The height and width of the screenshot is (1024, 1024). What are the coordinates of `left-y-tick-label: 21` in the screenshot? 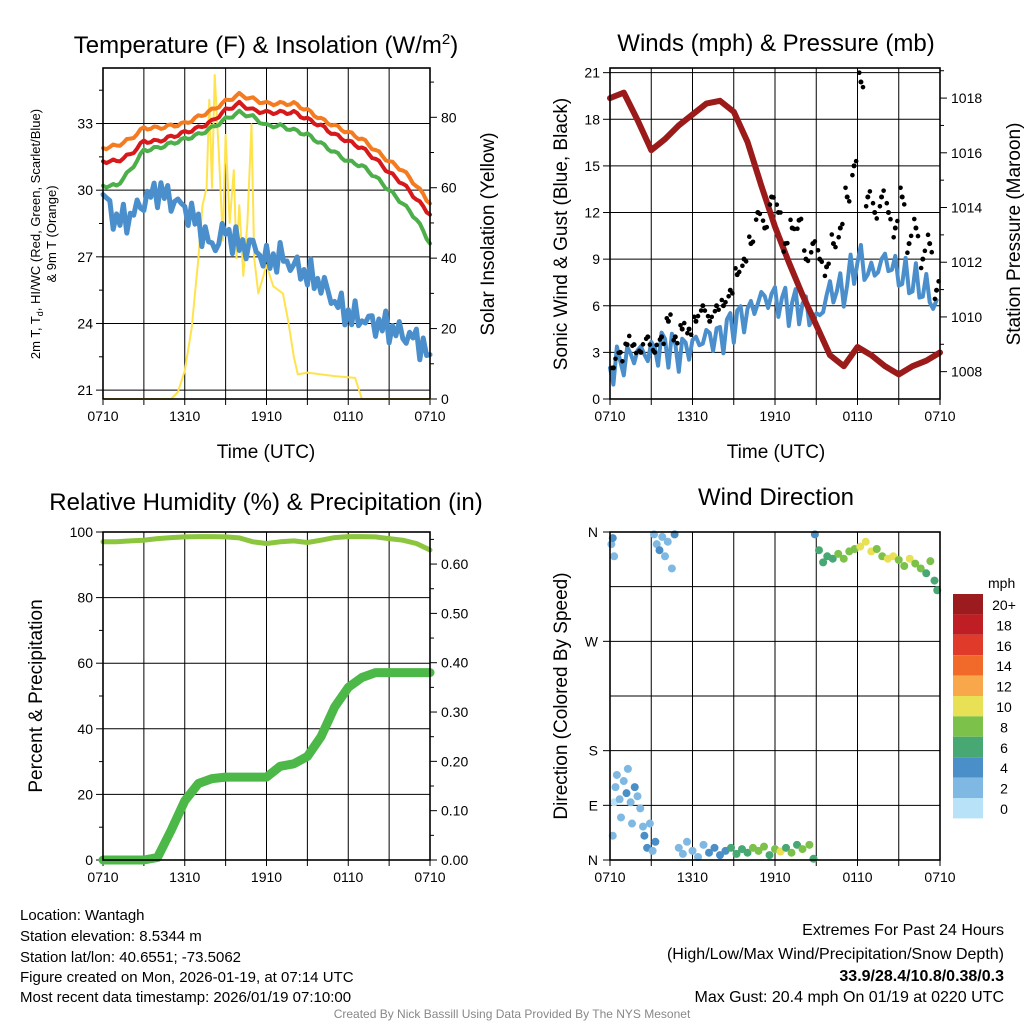 It's located at (592, 73).